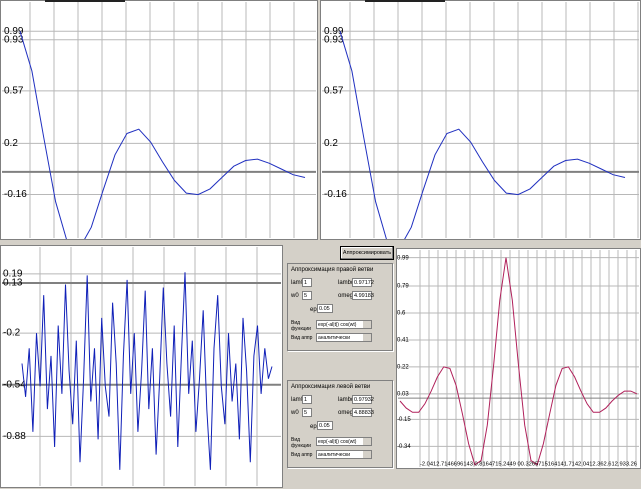 The image size is (641, 489). I want to click on field-input: 4.88833, so click(363, 412).